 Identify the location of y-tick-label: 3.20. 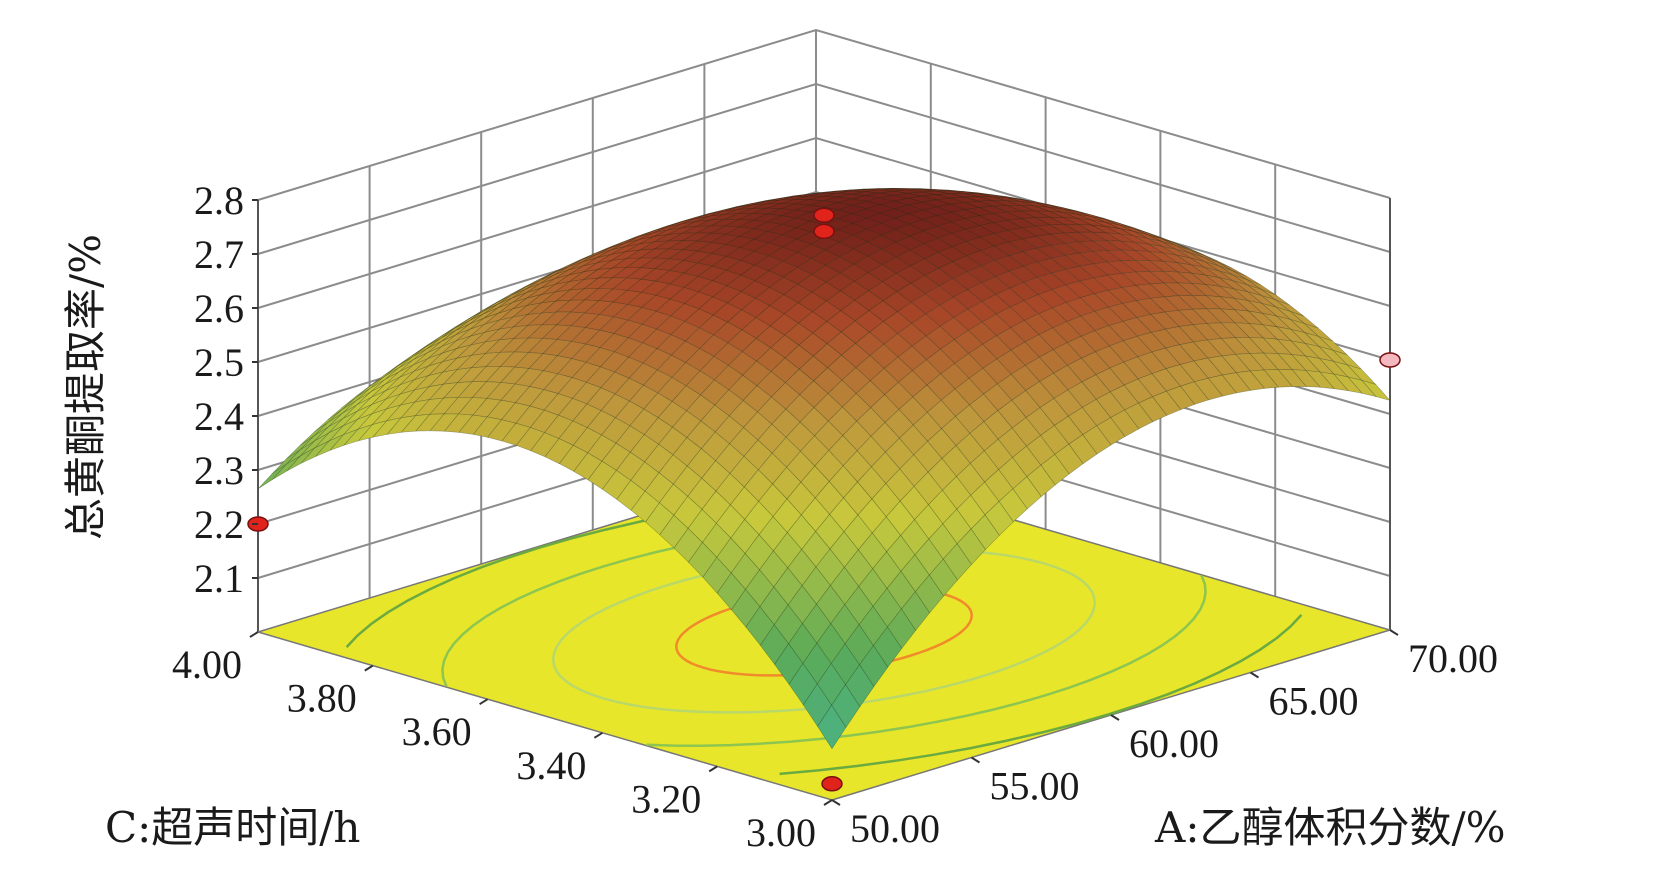
(666, 798).